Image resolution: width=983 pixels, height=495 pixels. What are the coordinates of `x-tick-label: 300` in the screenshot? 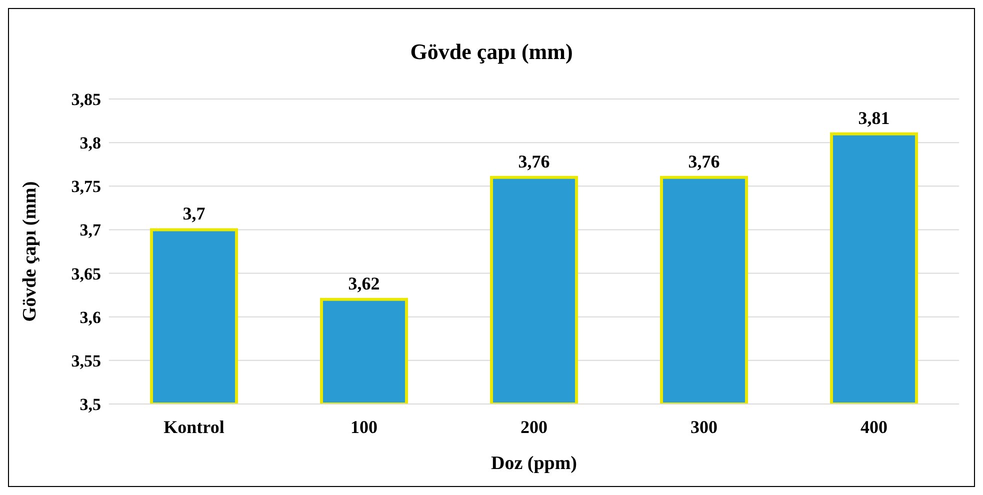 It's located at (704, 426).